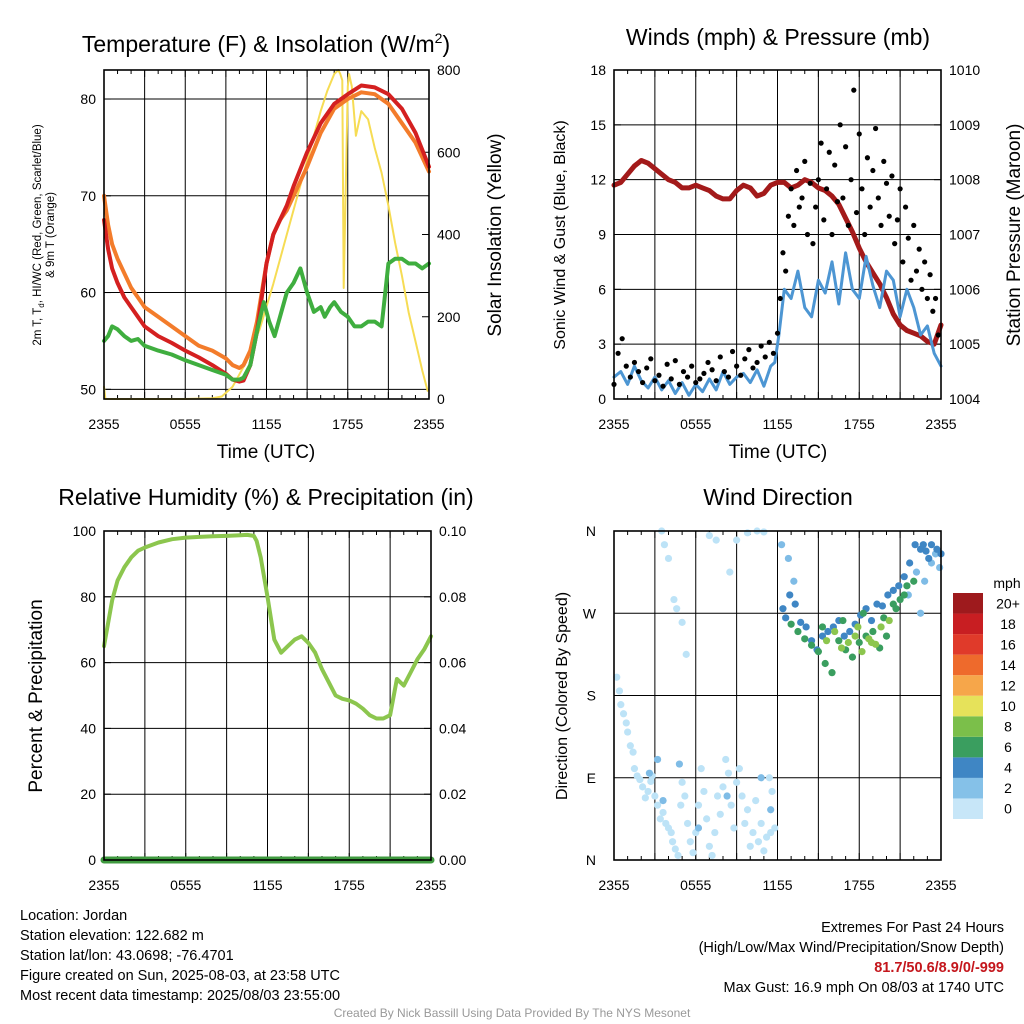 The image size is (1024, 1024). I want to click on max-gust-text: Max Gust: 16.9 mph On 08/03 at 1740 UTC, so click(863, 988).